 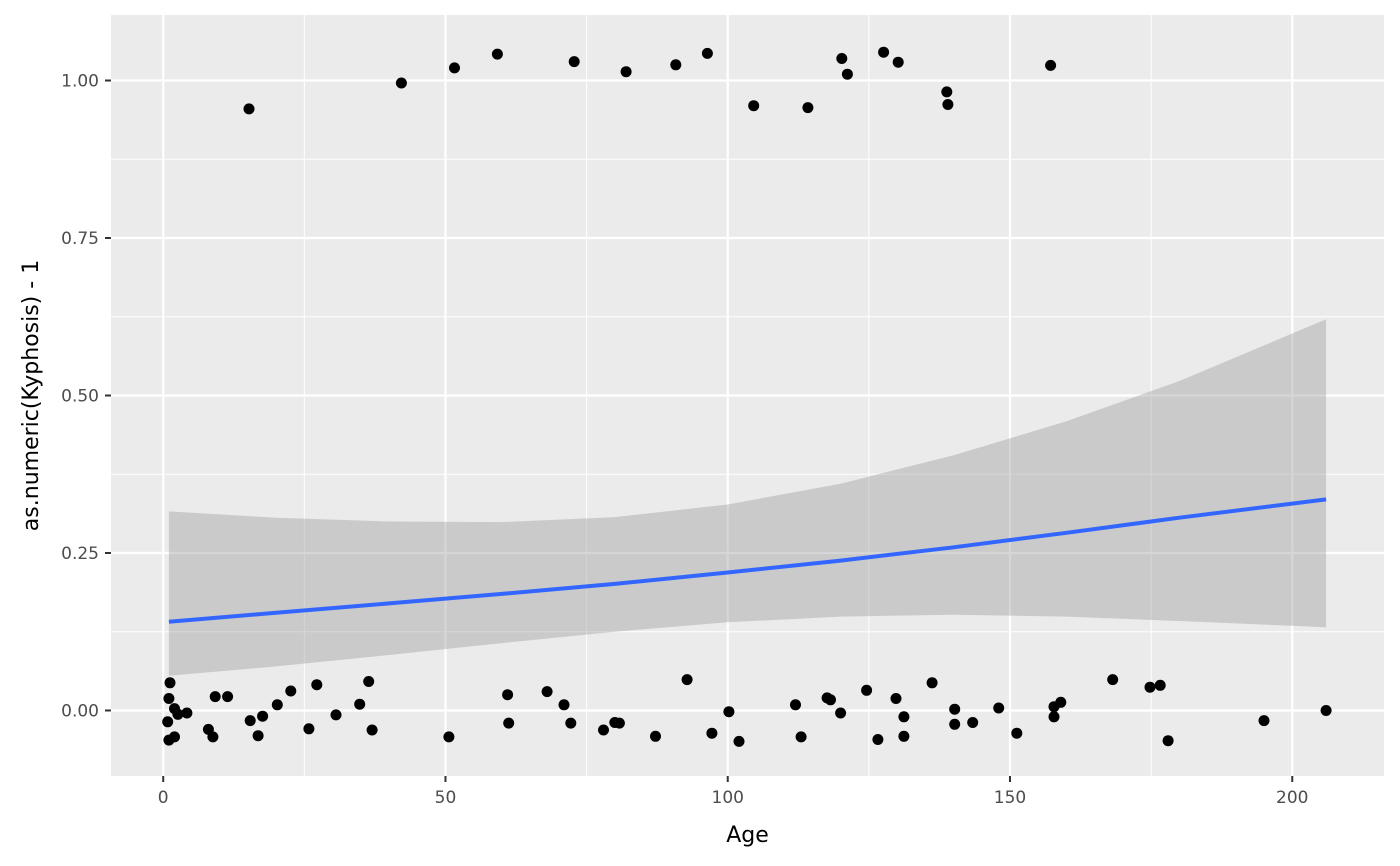 What do you see at coordinates (1010, 798) in the screenshot?
I see `x-tick-label: 150` at bounding box center [1010, 798].